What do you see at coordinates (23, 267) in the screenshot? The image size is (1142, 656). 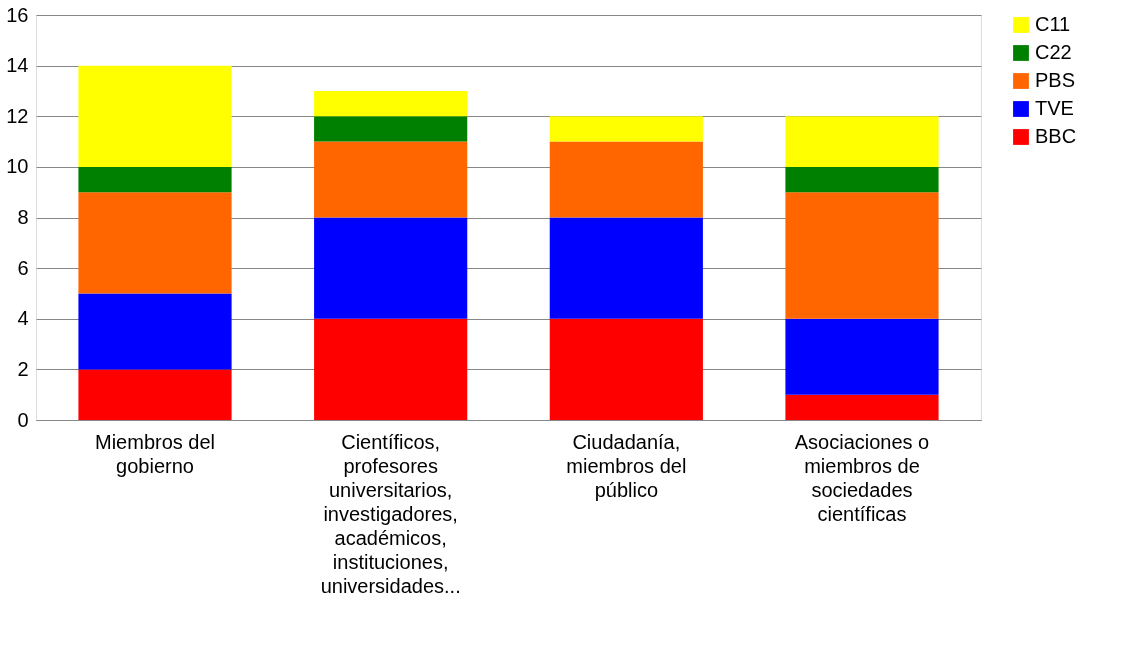 I see `y-tick-label: 6` at bounding box center [23, 267].